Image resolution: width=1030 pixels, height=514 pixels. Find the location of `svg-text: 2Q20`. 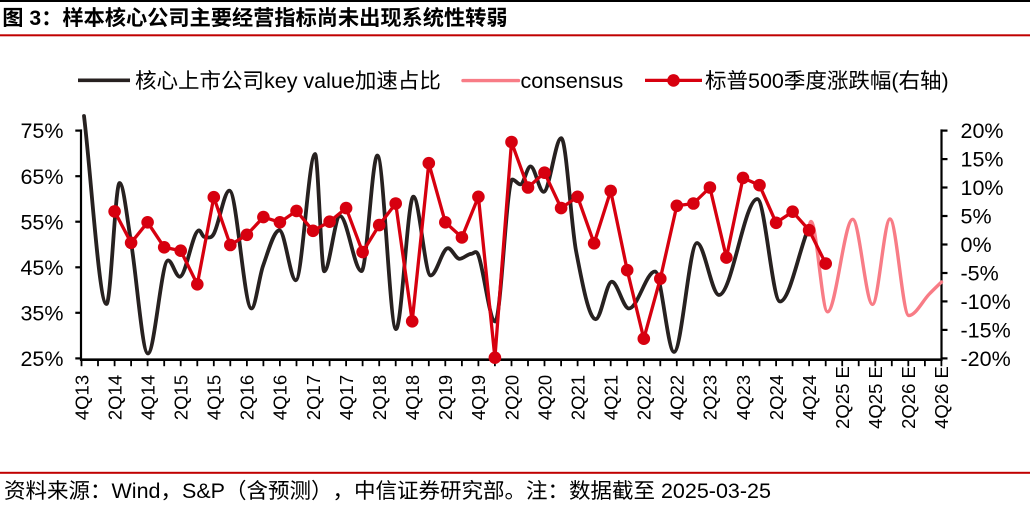

svg-text: 2Q20 is located at coordinates (511, 397).